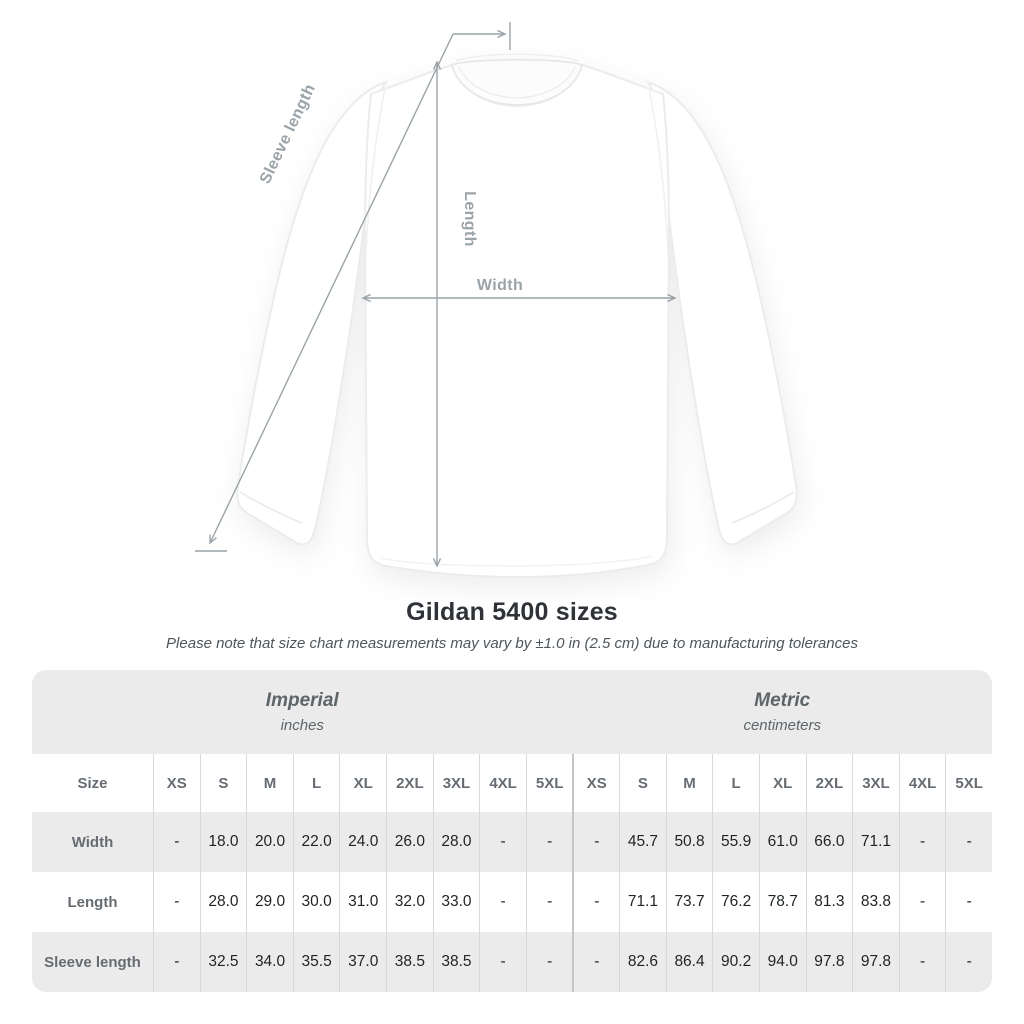  Describe the element at coordinates (223, 962) in the screenshot. I see `table-cell: 32.5` at that location.